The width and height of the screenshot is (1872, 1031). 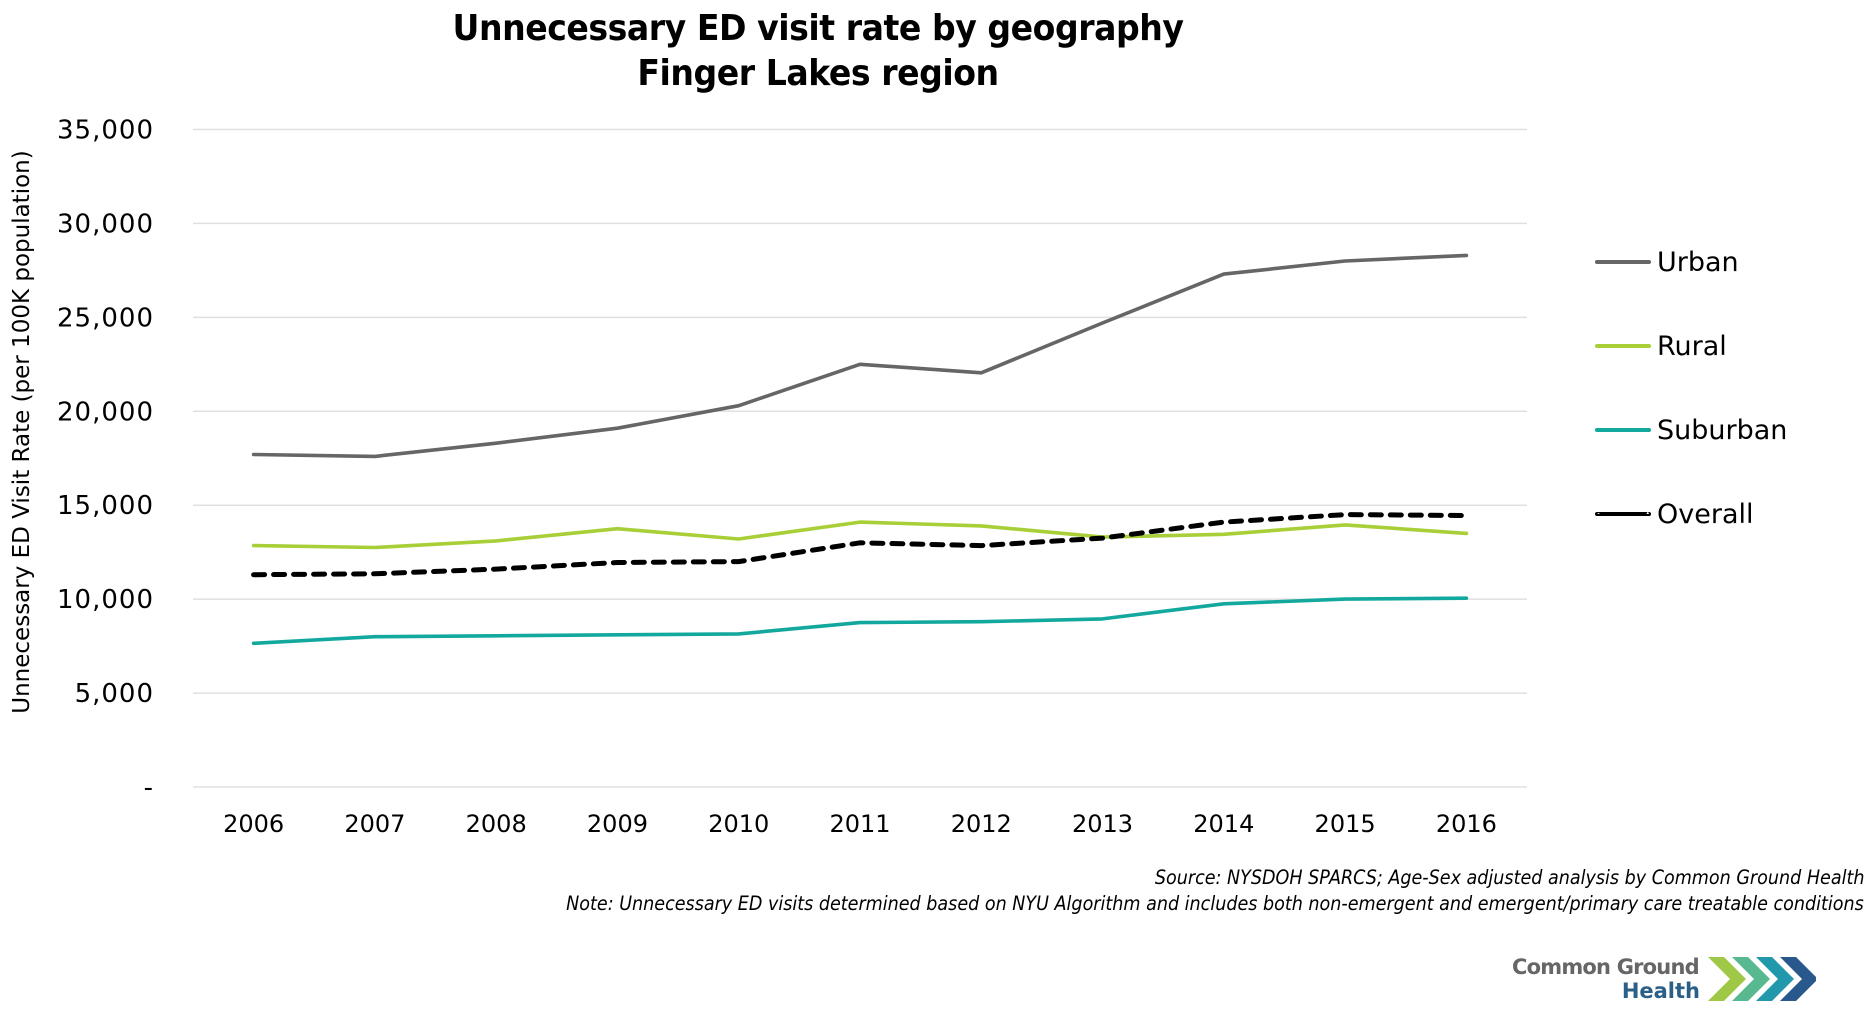 I want to click on legend-swatch-urban, so click(x=1623, y=262).